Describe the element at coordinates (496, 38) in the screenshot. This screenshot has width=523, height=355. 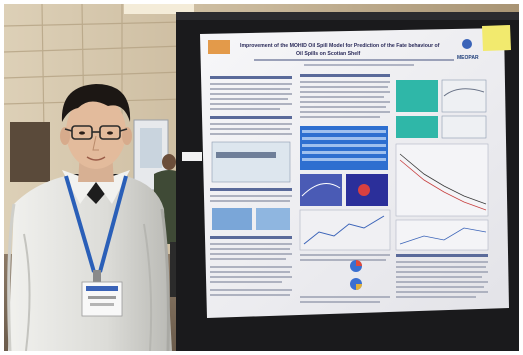
I see `sticky-note` at that location.